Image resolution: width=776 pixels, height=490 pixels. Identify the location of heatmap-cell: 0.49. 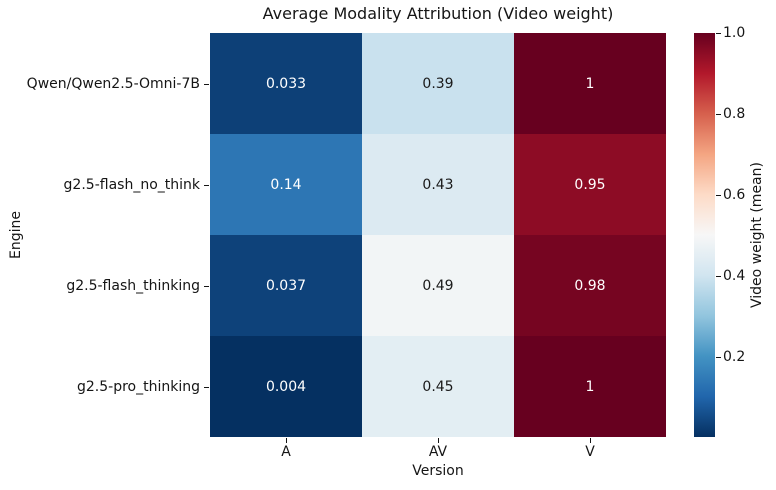
(438, 285).